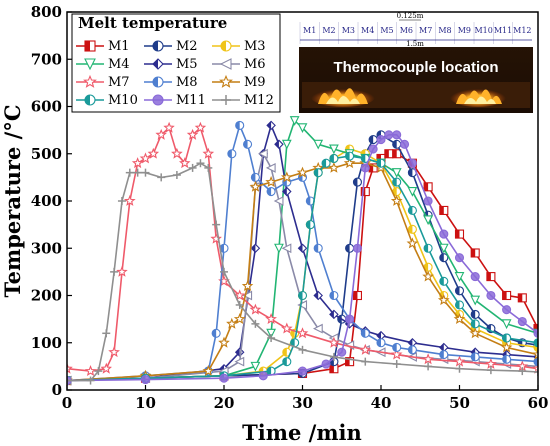 The height and width of the screenshot is (446, 550). Describe the element at coordinates (107, 100) in the screenshot. I see `legend-item-m10: M10` at that location.